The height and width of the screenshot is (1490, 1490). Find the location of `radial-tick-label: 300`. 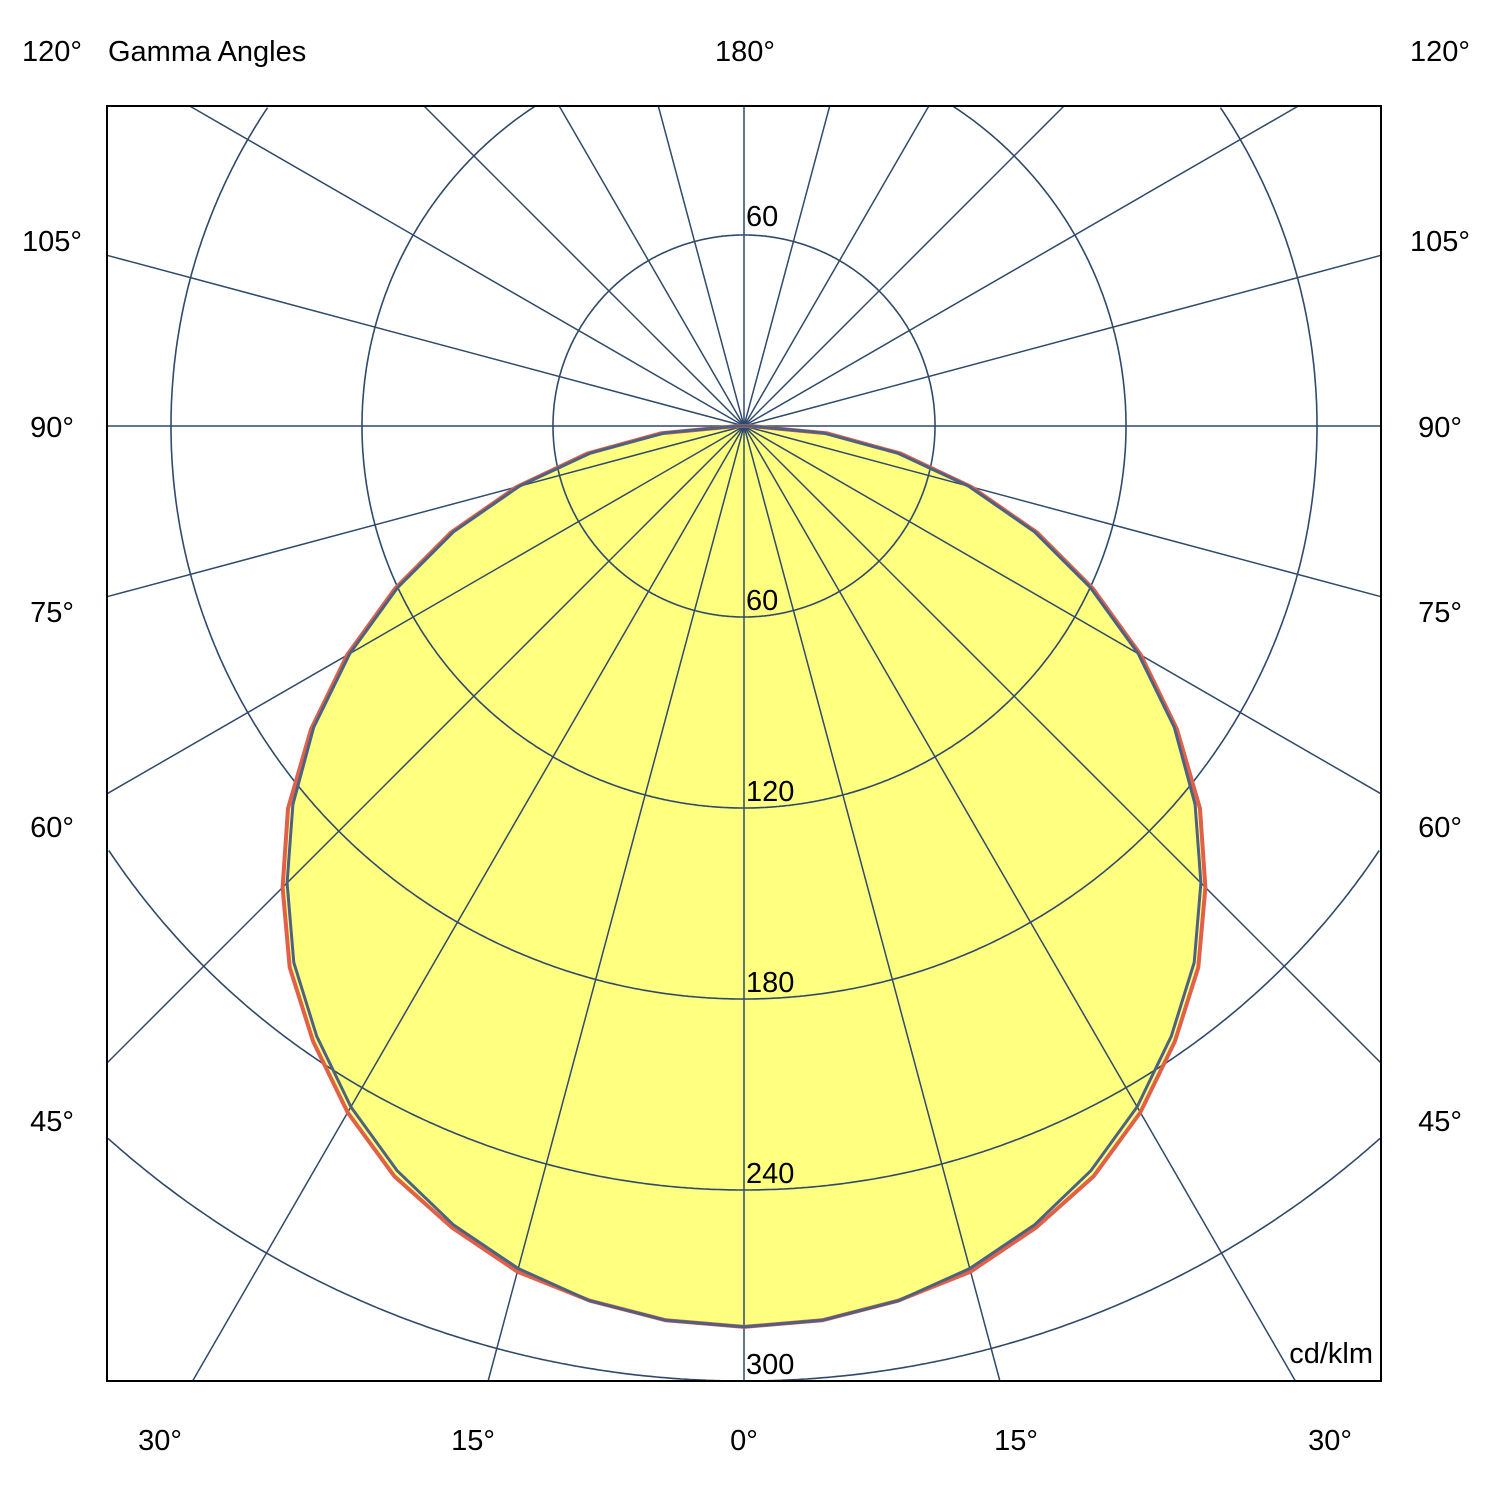

radial-tick-label: 300 is located at coordinates (770, 1365).